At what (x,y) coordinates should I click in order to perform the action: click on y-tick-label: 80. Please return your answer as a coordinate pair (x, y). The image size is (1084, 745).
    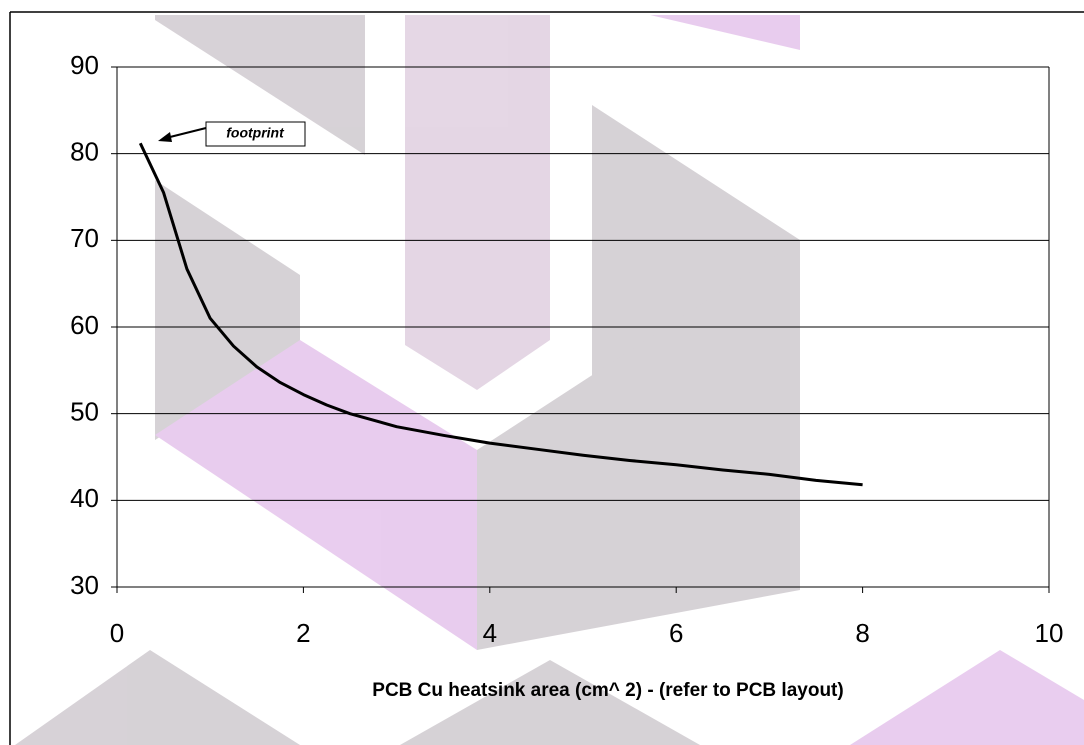
    Looking at the image, I should click on (84, 152).